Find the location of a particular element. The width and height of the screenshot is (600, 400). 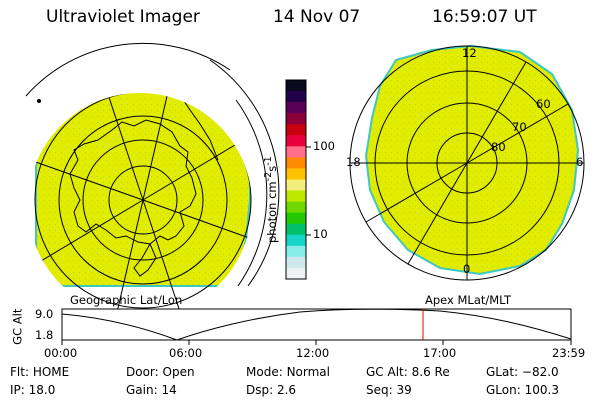

header-time: 16:59:07 UT is located at coordinates (484, 17).